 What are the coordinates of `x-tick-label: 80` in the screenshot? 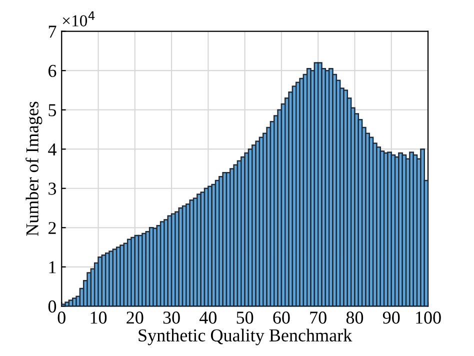 It's located at (355, 318).